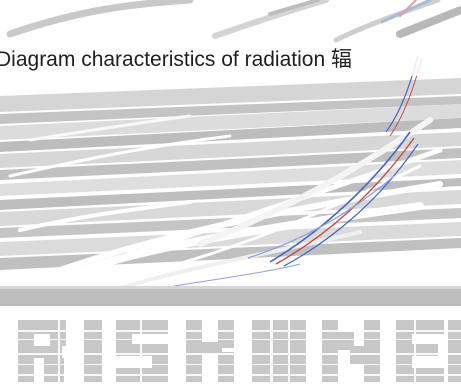 This screenshot has height=392, width=461. What do you see at coordinates (176, 59) in the screenshot?
I see `image-caption: Diagram characteristics of radiation 辐` at bounding box center [176, 59].